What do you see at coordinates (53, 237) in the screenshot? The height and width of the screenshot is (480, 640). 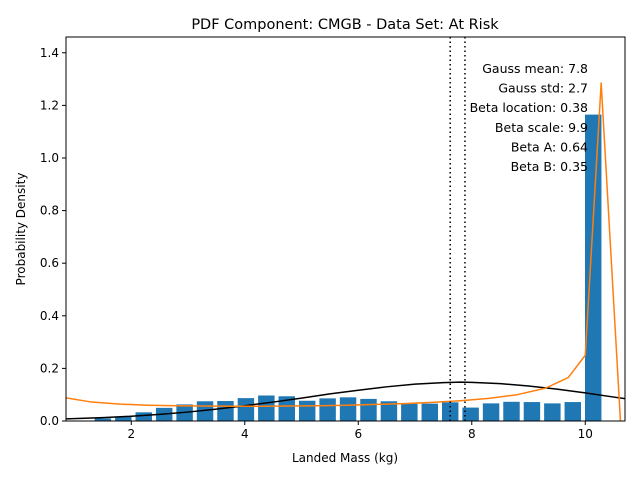 I see `y-axis: 0.0 0.2 0.4 0.6 0.8 1.0 1.2 1.4` at bounding box center [53, 237].